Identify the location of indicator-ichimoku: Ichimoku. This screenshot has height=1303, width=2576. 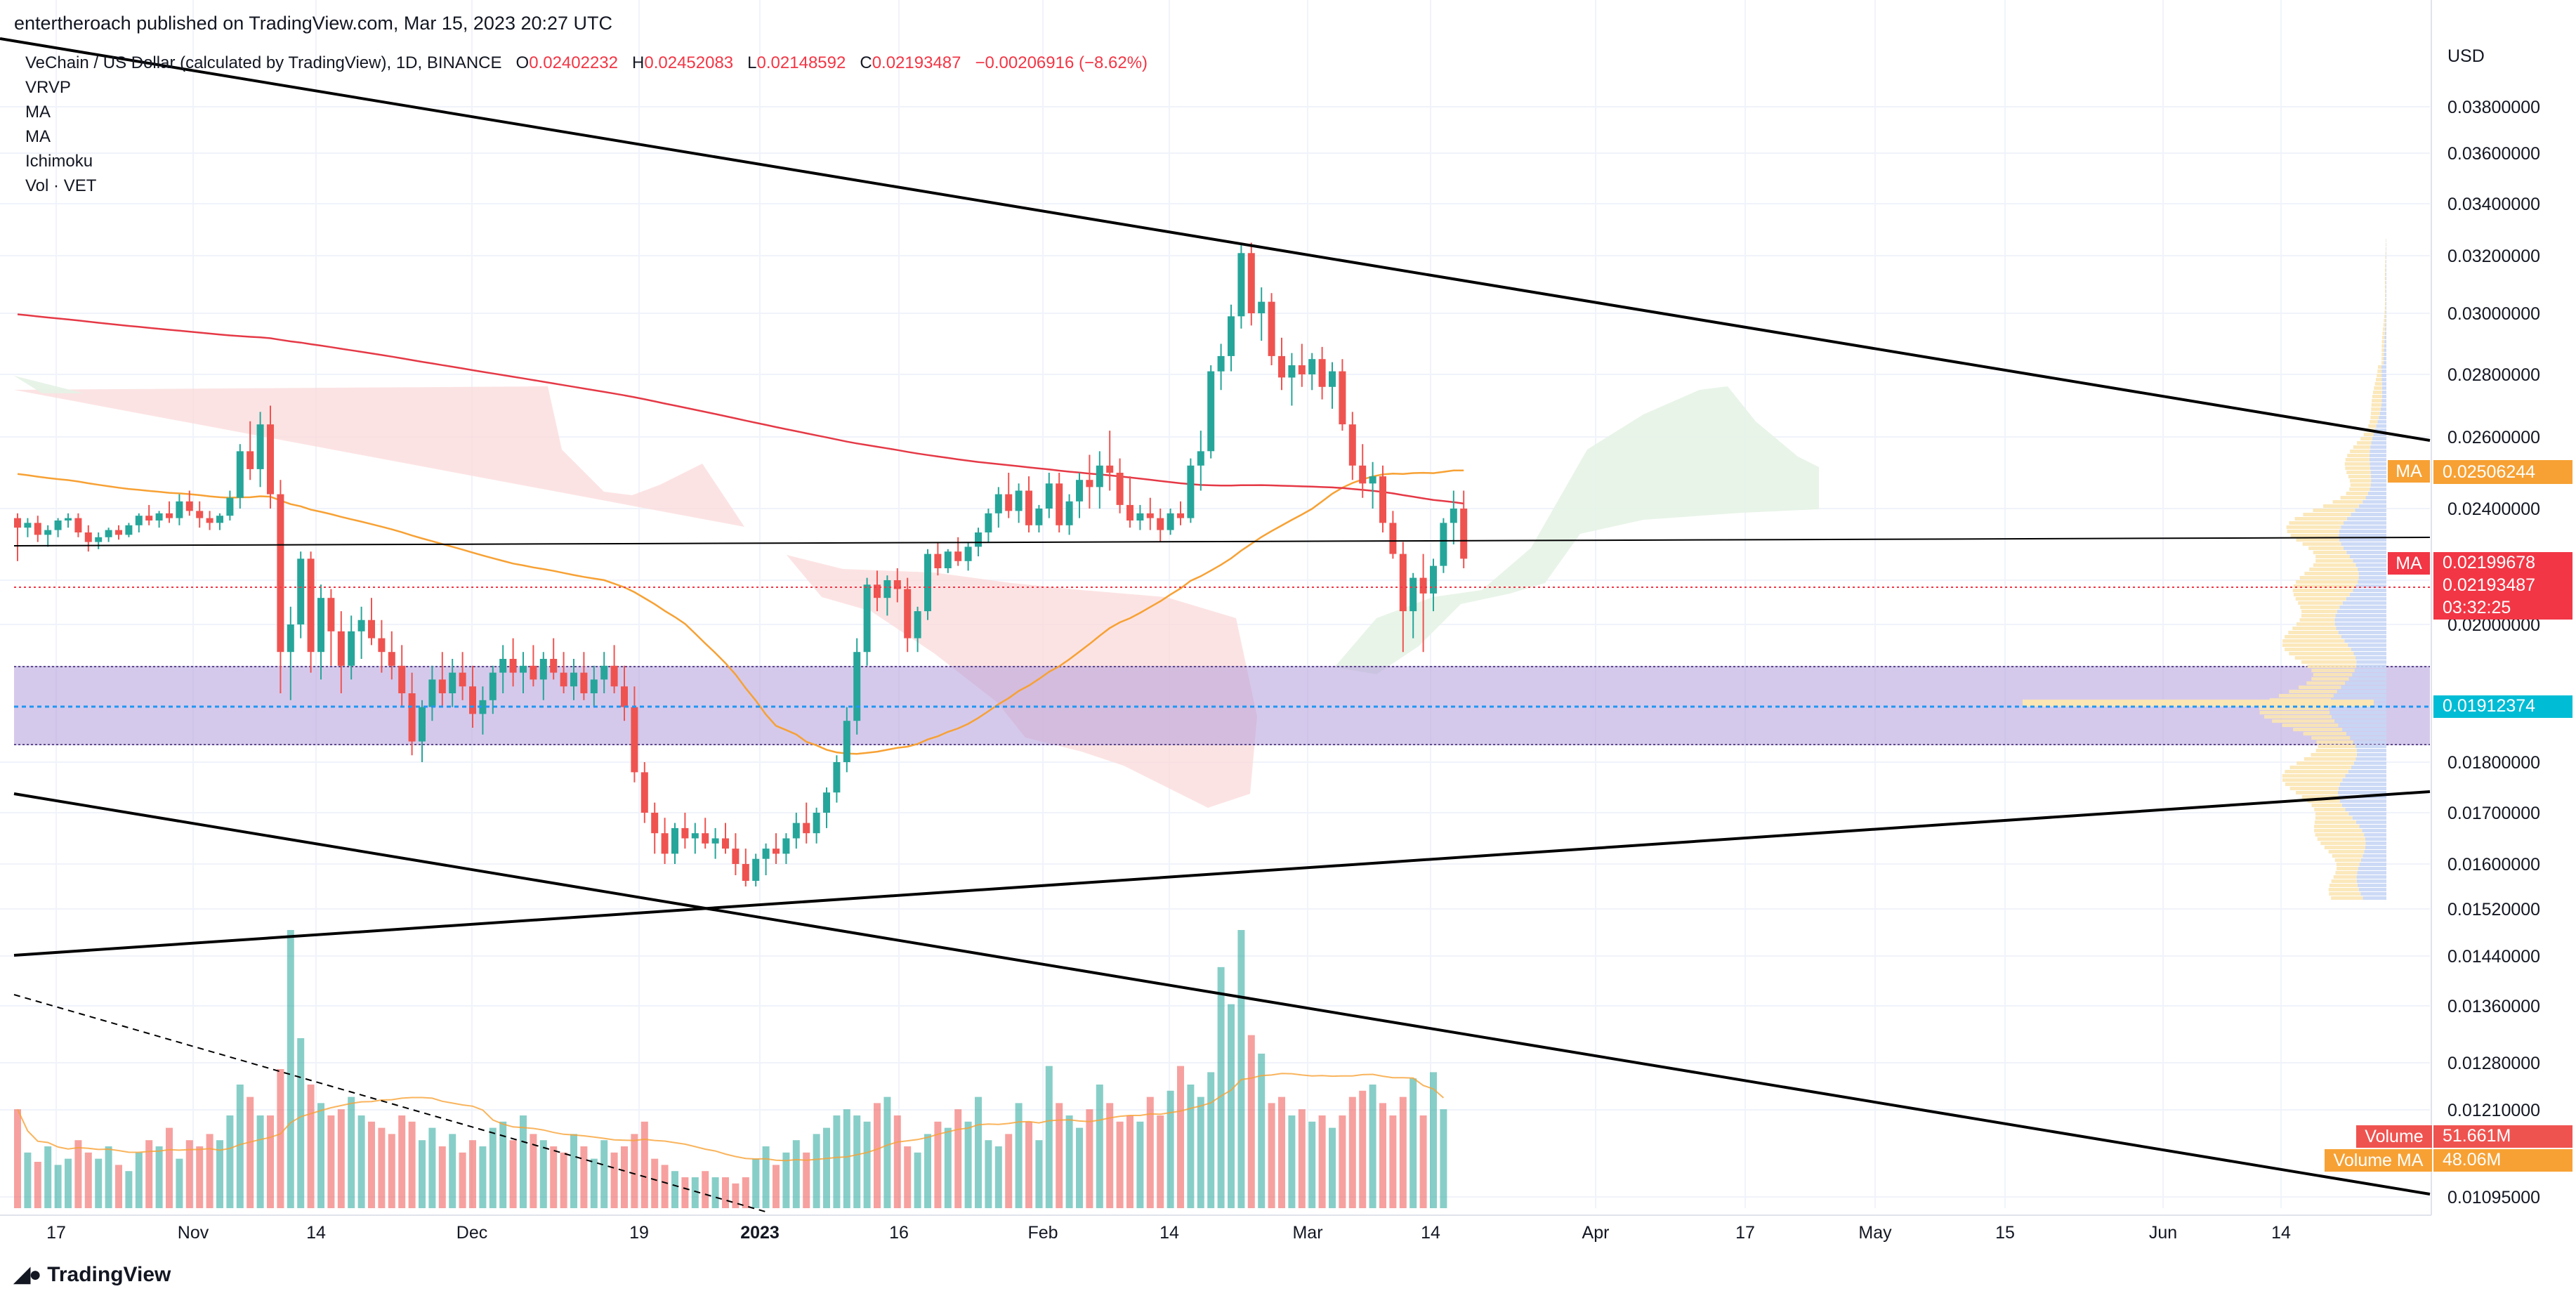
(586, 161).